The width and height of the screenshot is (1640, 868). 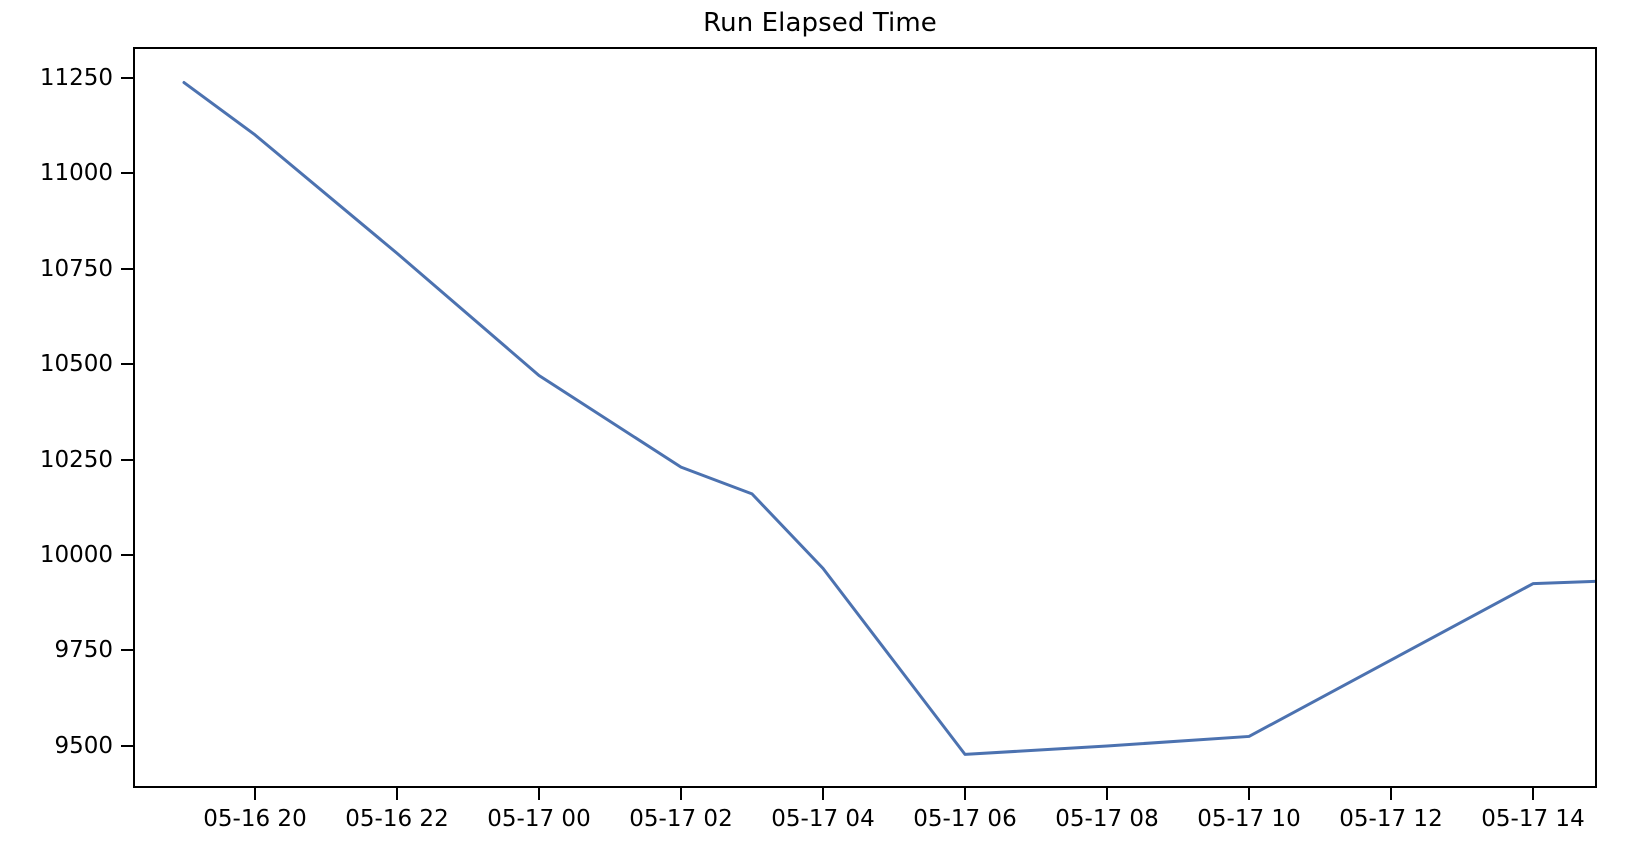 I want to click on y-tick-label: 10500, so click(x=76, y=364).